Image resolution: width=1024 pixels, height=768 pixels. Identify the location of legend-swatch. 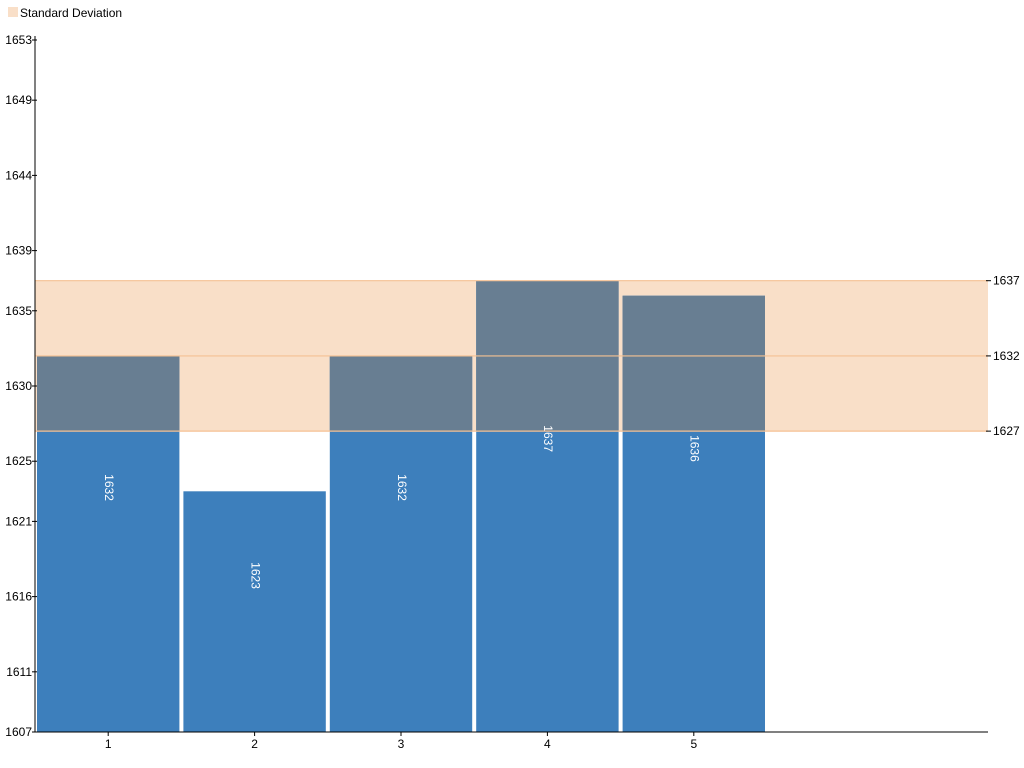
(13, 12).